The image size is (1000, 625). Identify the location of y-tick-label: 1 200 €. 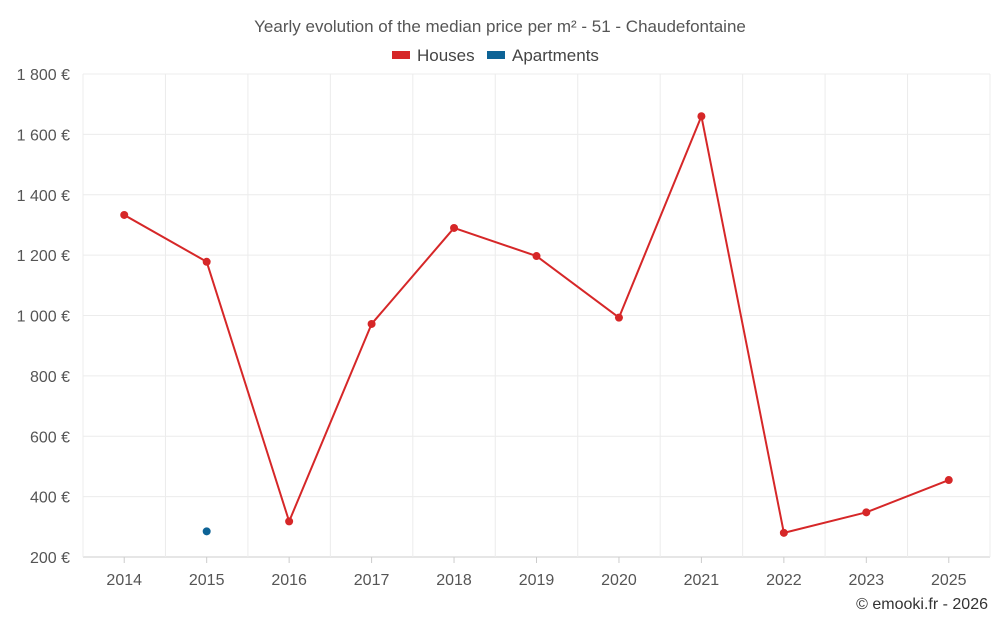
(43, 256).